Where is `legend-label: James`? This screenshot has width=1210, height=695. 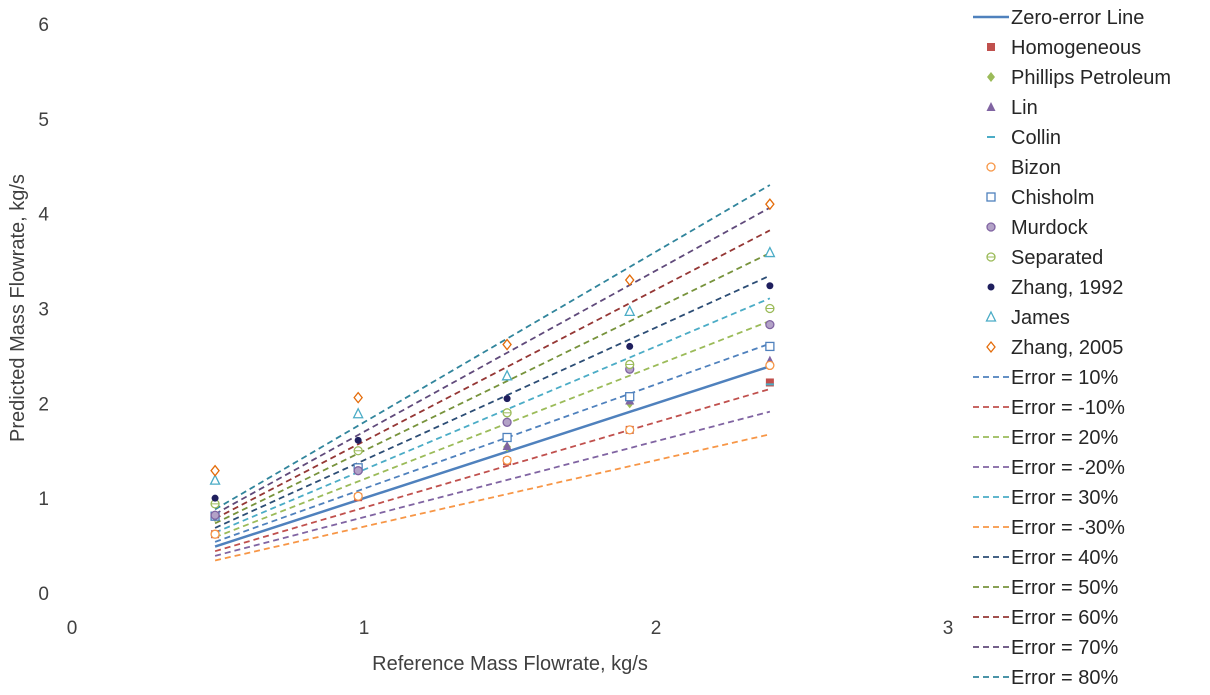 legend-label: James is located at coordinates (1040, 318).